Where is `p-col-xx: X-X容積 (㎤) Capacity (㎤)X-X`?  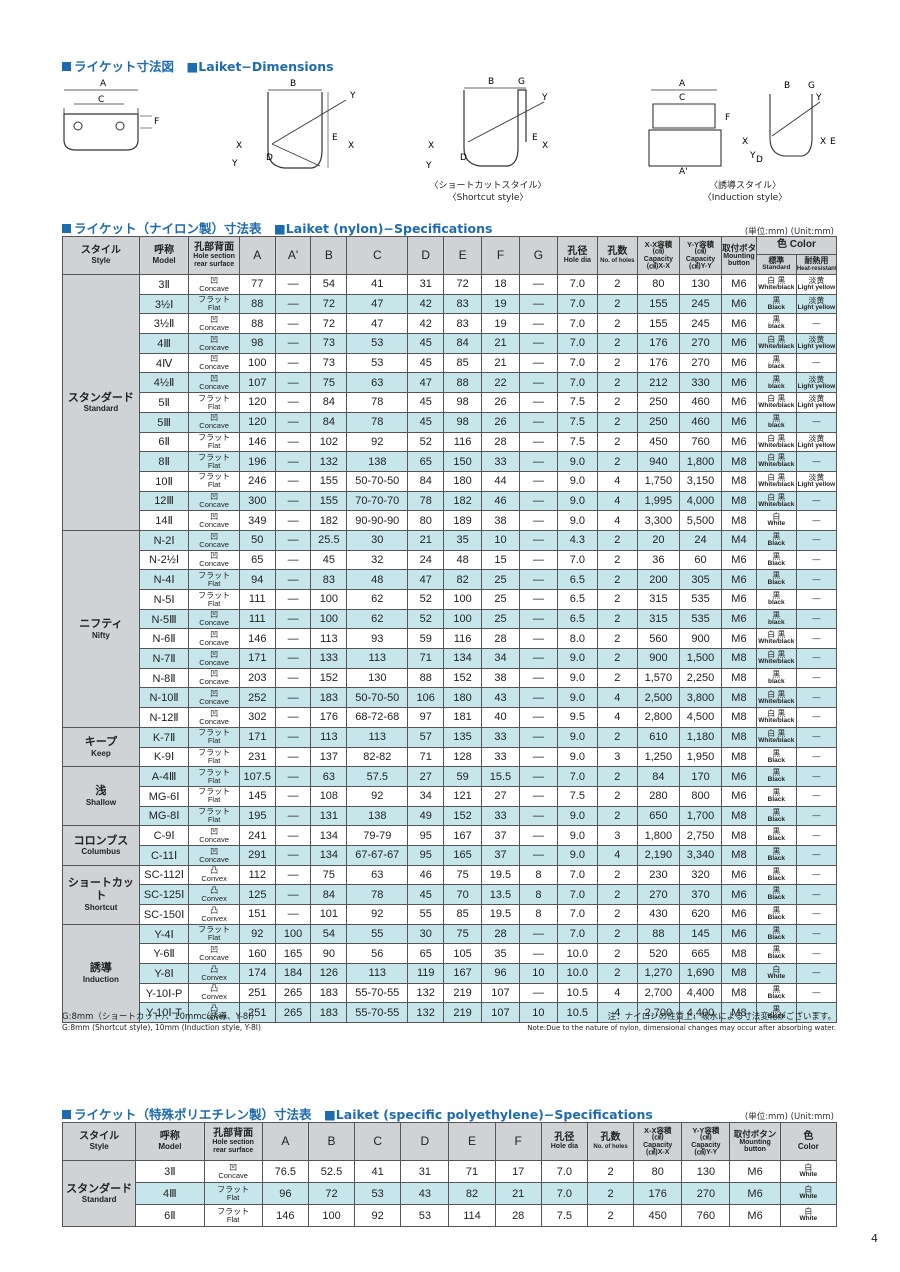
p-col-xx: X-X容積 (㎤) Capacity (㎤)X-X is located at coordinates (658, 1141).